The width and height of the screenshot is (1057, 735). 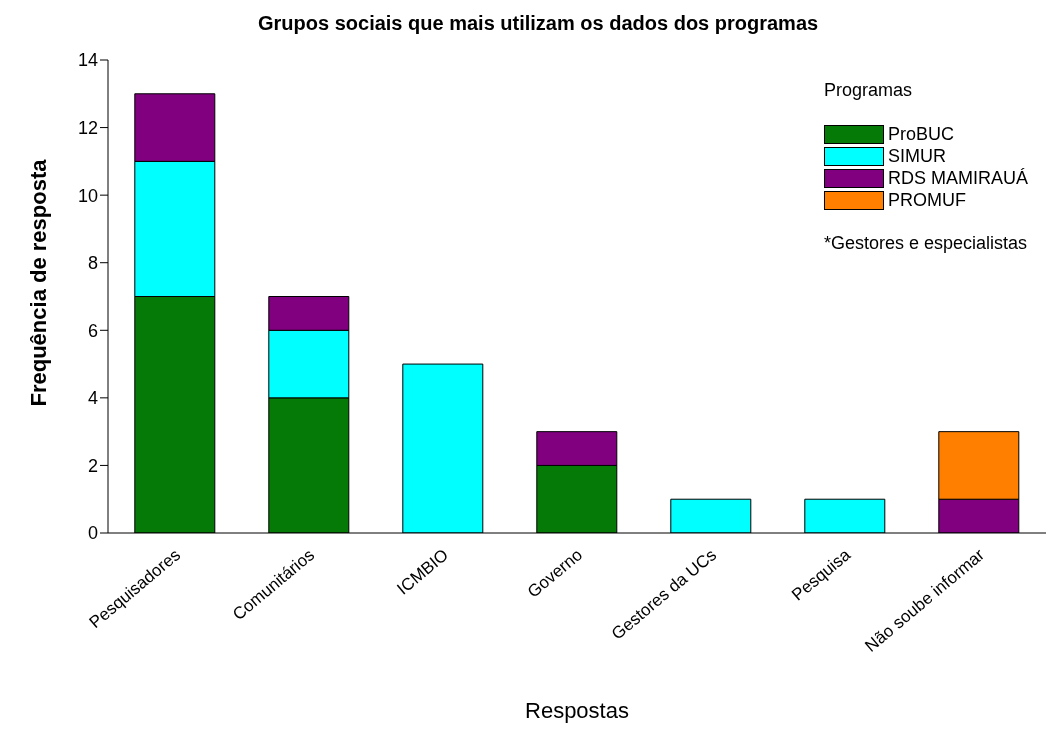 I want to click on legend-label: PROMUF, so click(x=926, y=200).